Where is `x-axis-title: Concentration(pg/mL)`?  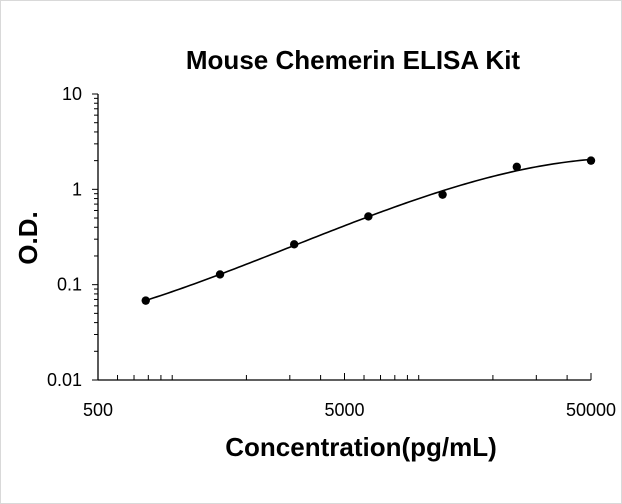
x-axis-title: Concentration(pg/mL) is located at coordinates (361, 447).